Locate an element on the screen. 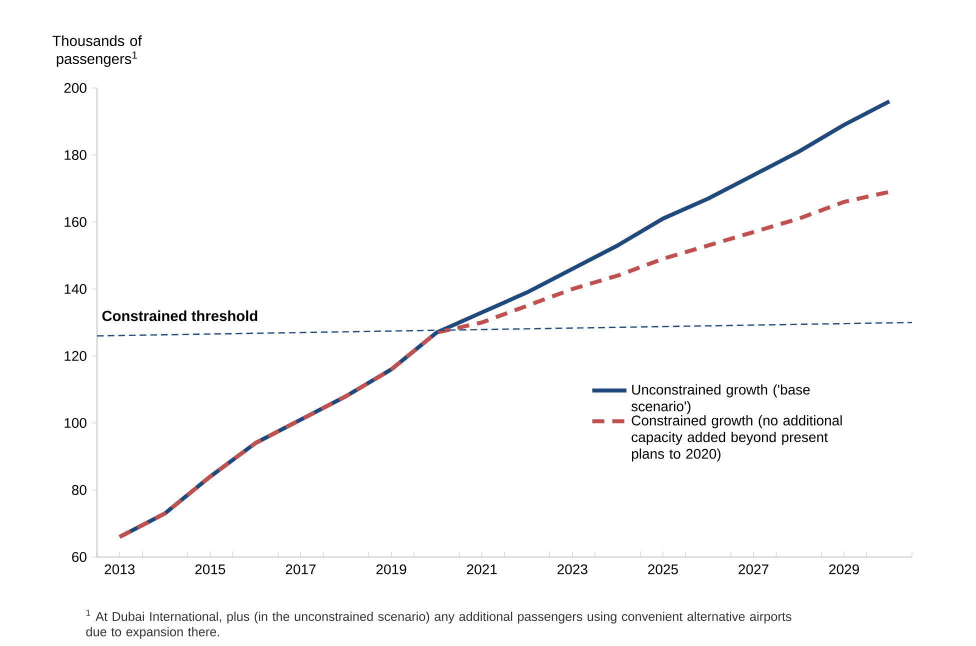  x-tick-label: 2027 is located at coordinates (753, 569).